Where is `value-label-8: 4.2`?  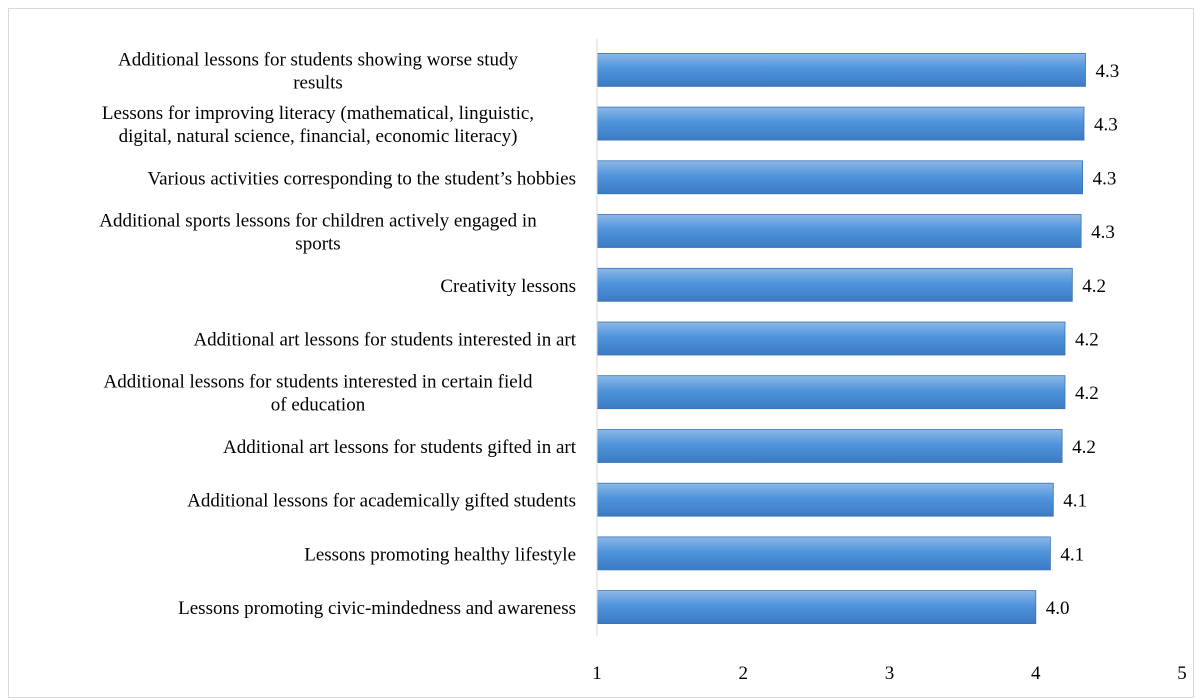 value-label-8: 4.2 is located at coordinates (1084, 447).